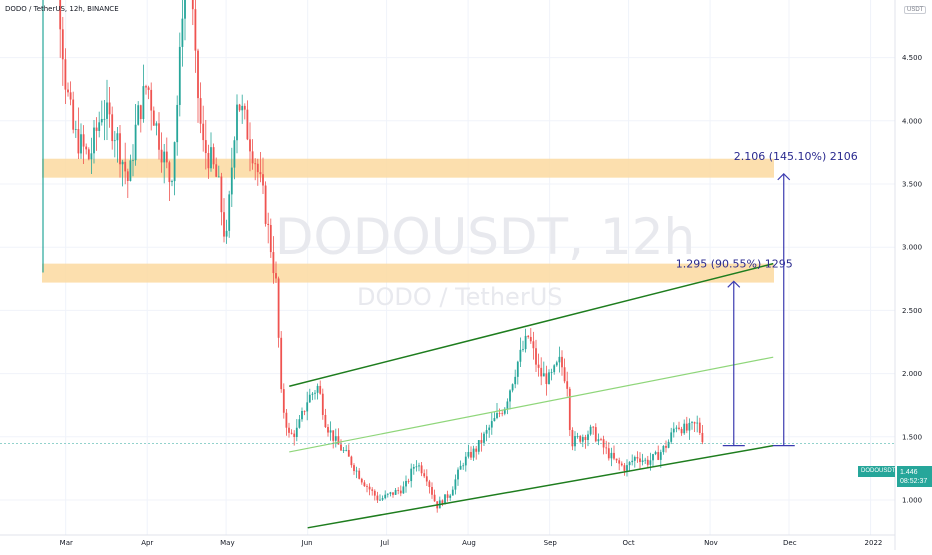 Image resolution: width=932 pixels, height=555 pixels. What do you see at coordinates (147, 543) in the screenshot?
I see `x-tick-label: Apr` at bounding box center [147, 543].